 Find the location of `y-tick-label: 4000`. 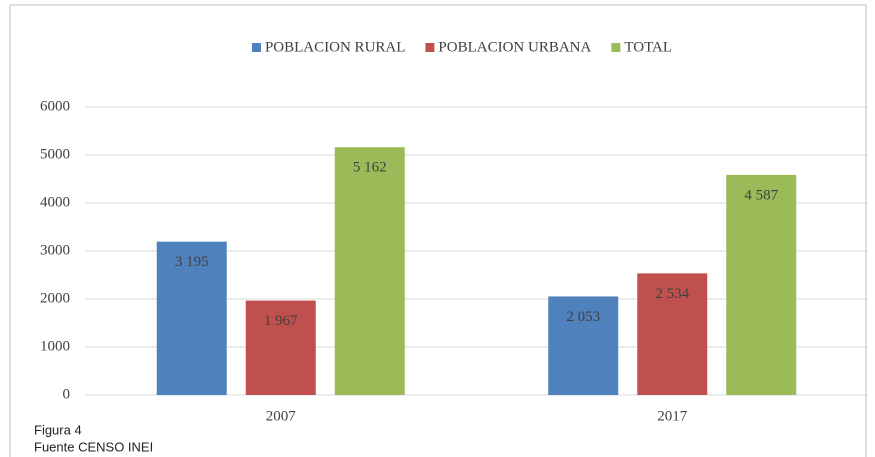

y-tick-label: 4000 is located at coordinates (55, 202).